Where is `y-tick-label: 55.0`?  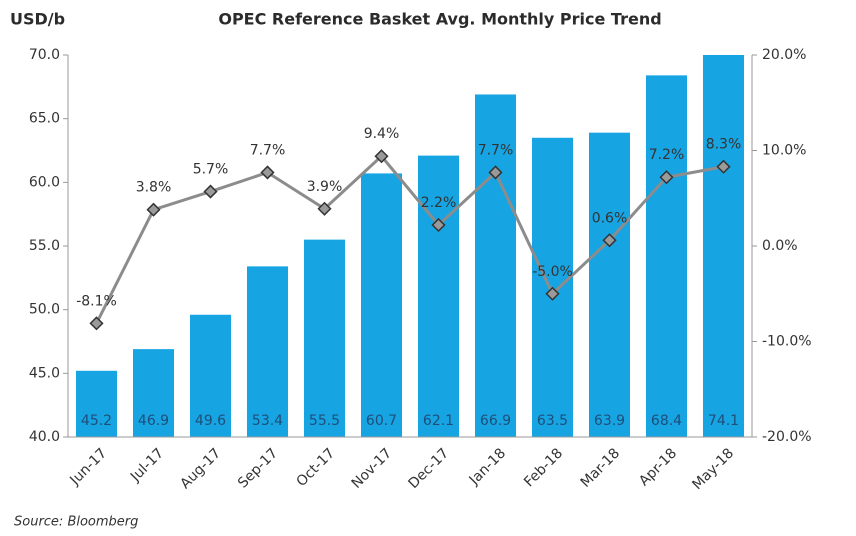
y-tick-label: 55.0 is located at coordinates (44, 246).